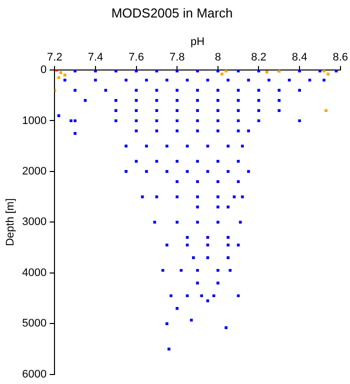  I want to click on y-tick-label: 5000, so click(34, 324).